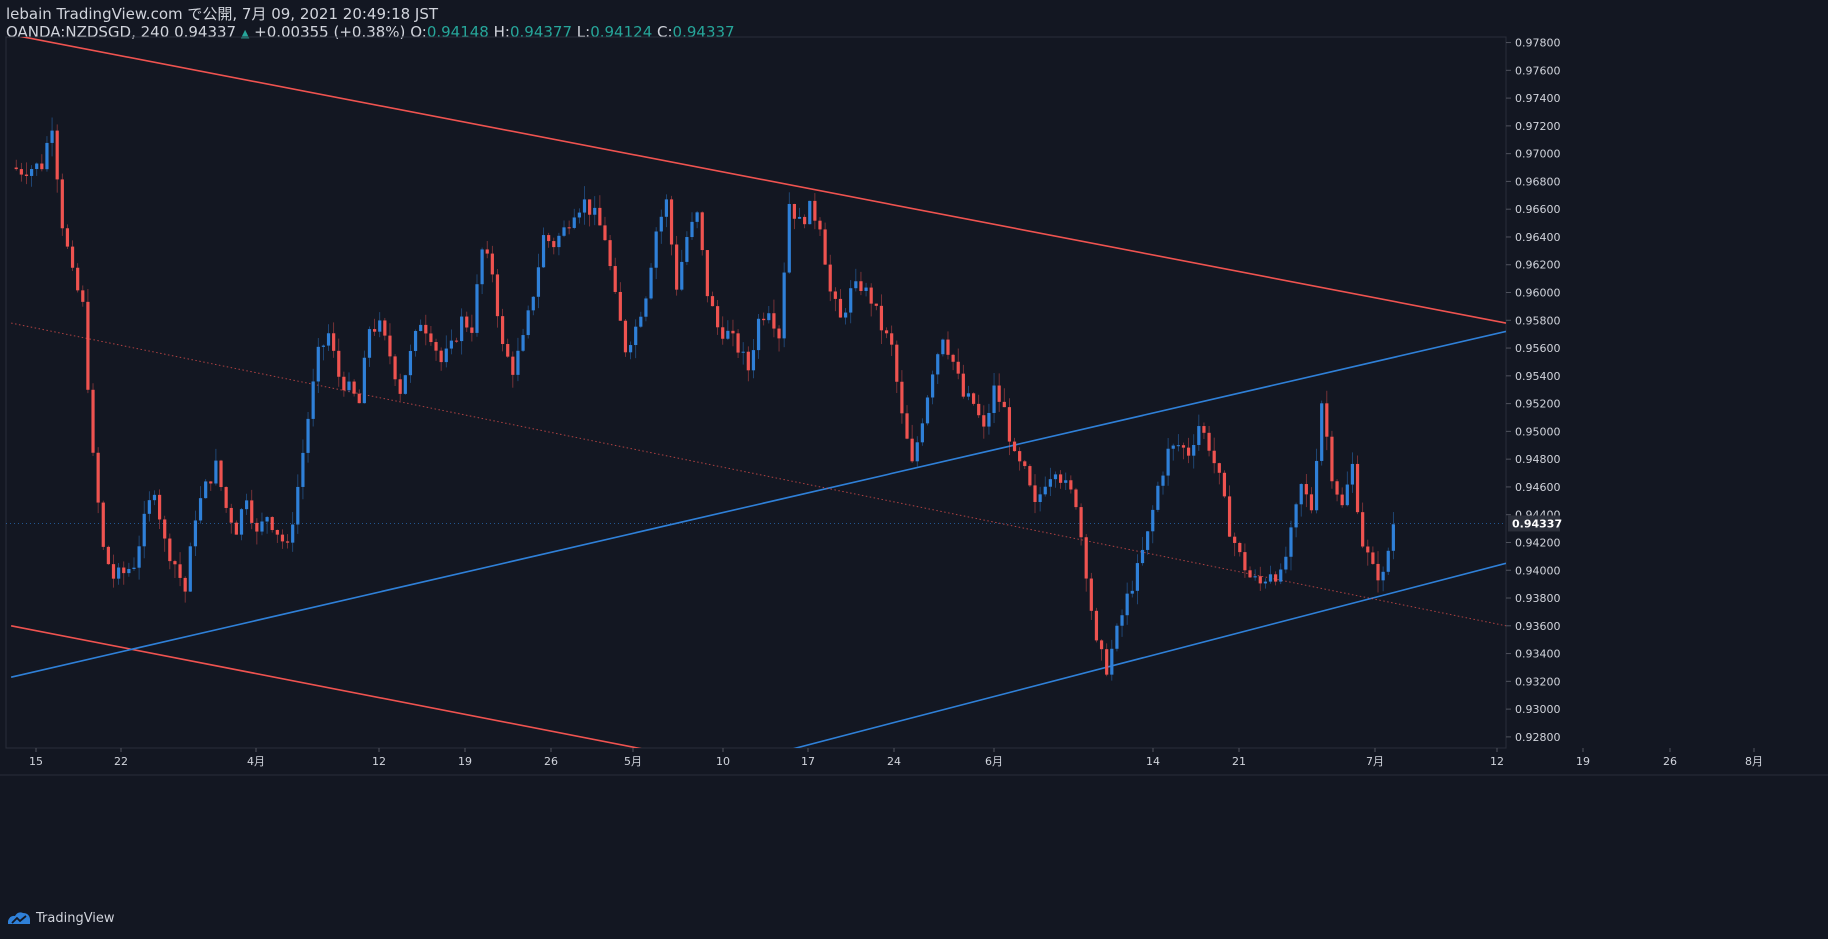 Image resolution: width=1828 pixels, height=939 pixels. Describe the element at coordinates (1538, 293) in the screenshot. I see `y-tick-label: 0.96000` at that location.